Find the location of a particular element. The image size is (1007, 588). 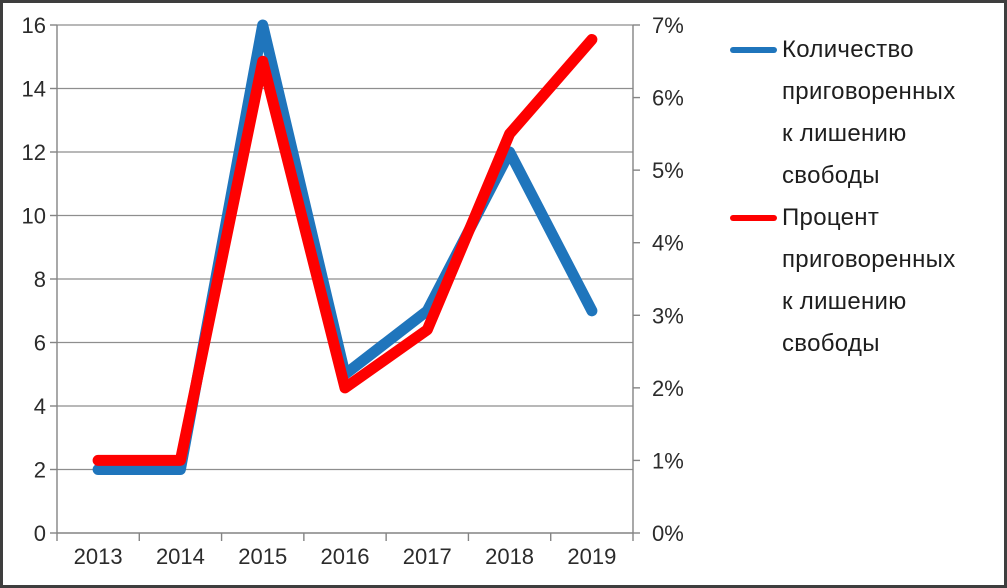

right-axis-tick-label: 7% is located at coordinates (668, 25).